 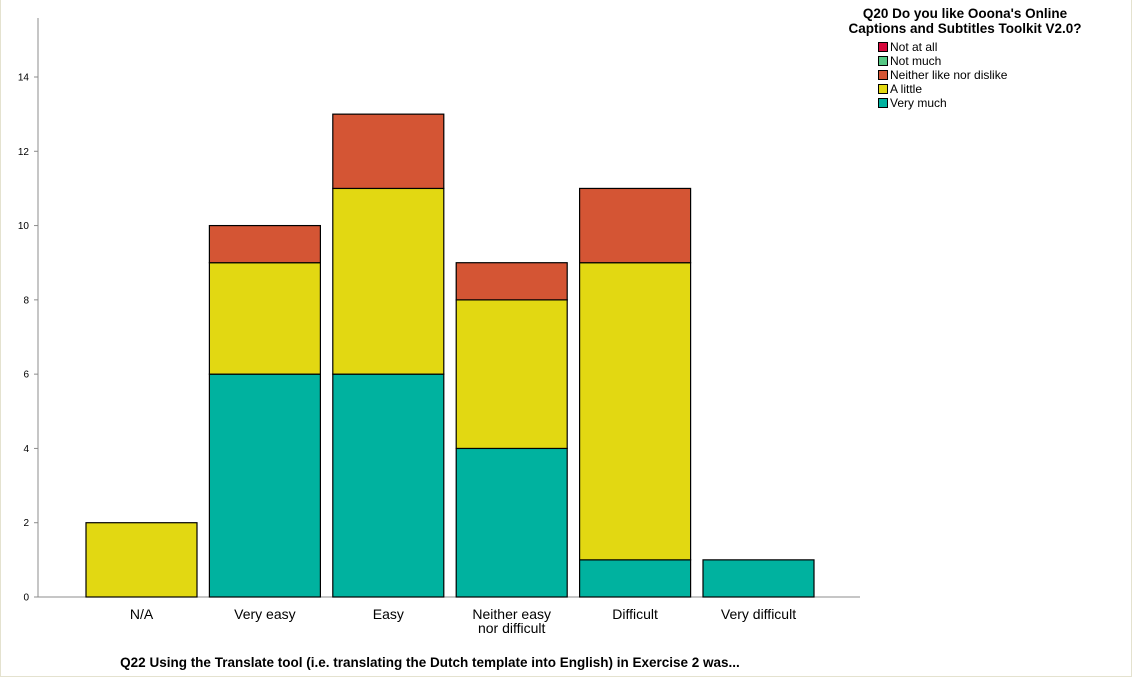 What do you see at coordinates (26, 375) in the screenshot?
I see `y-tick-label: 6` at bounding box center [26, 375].